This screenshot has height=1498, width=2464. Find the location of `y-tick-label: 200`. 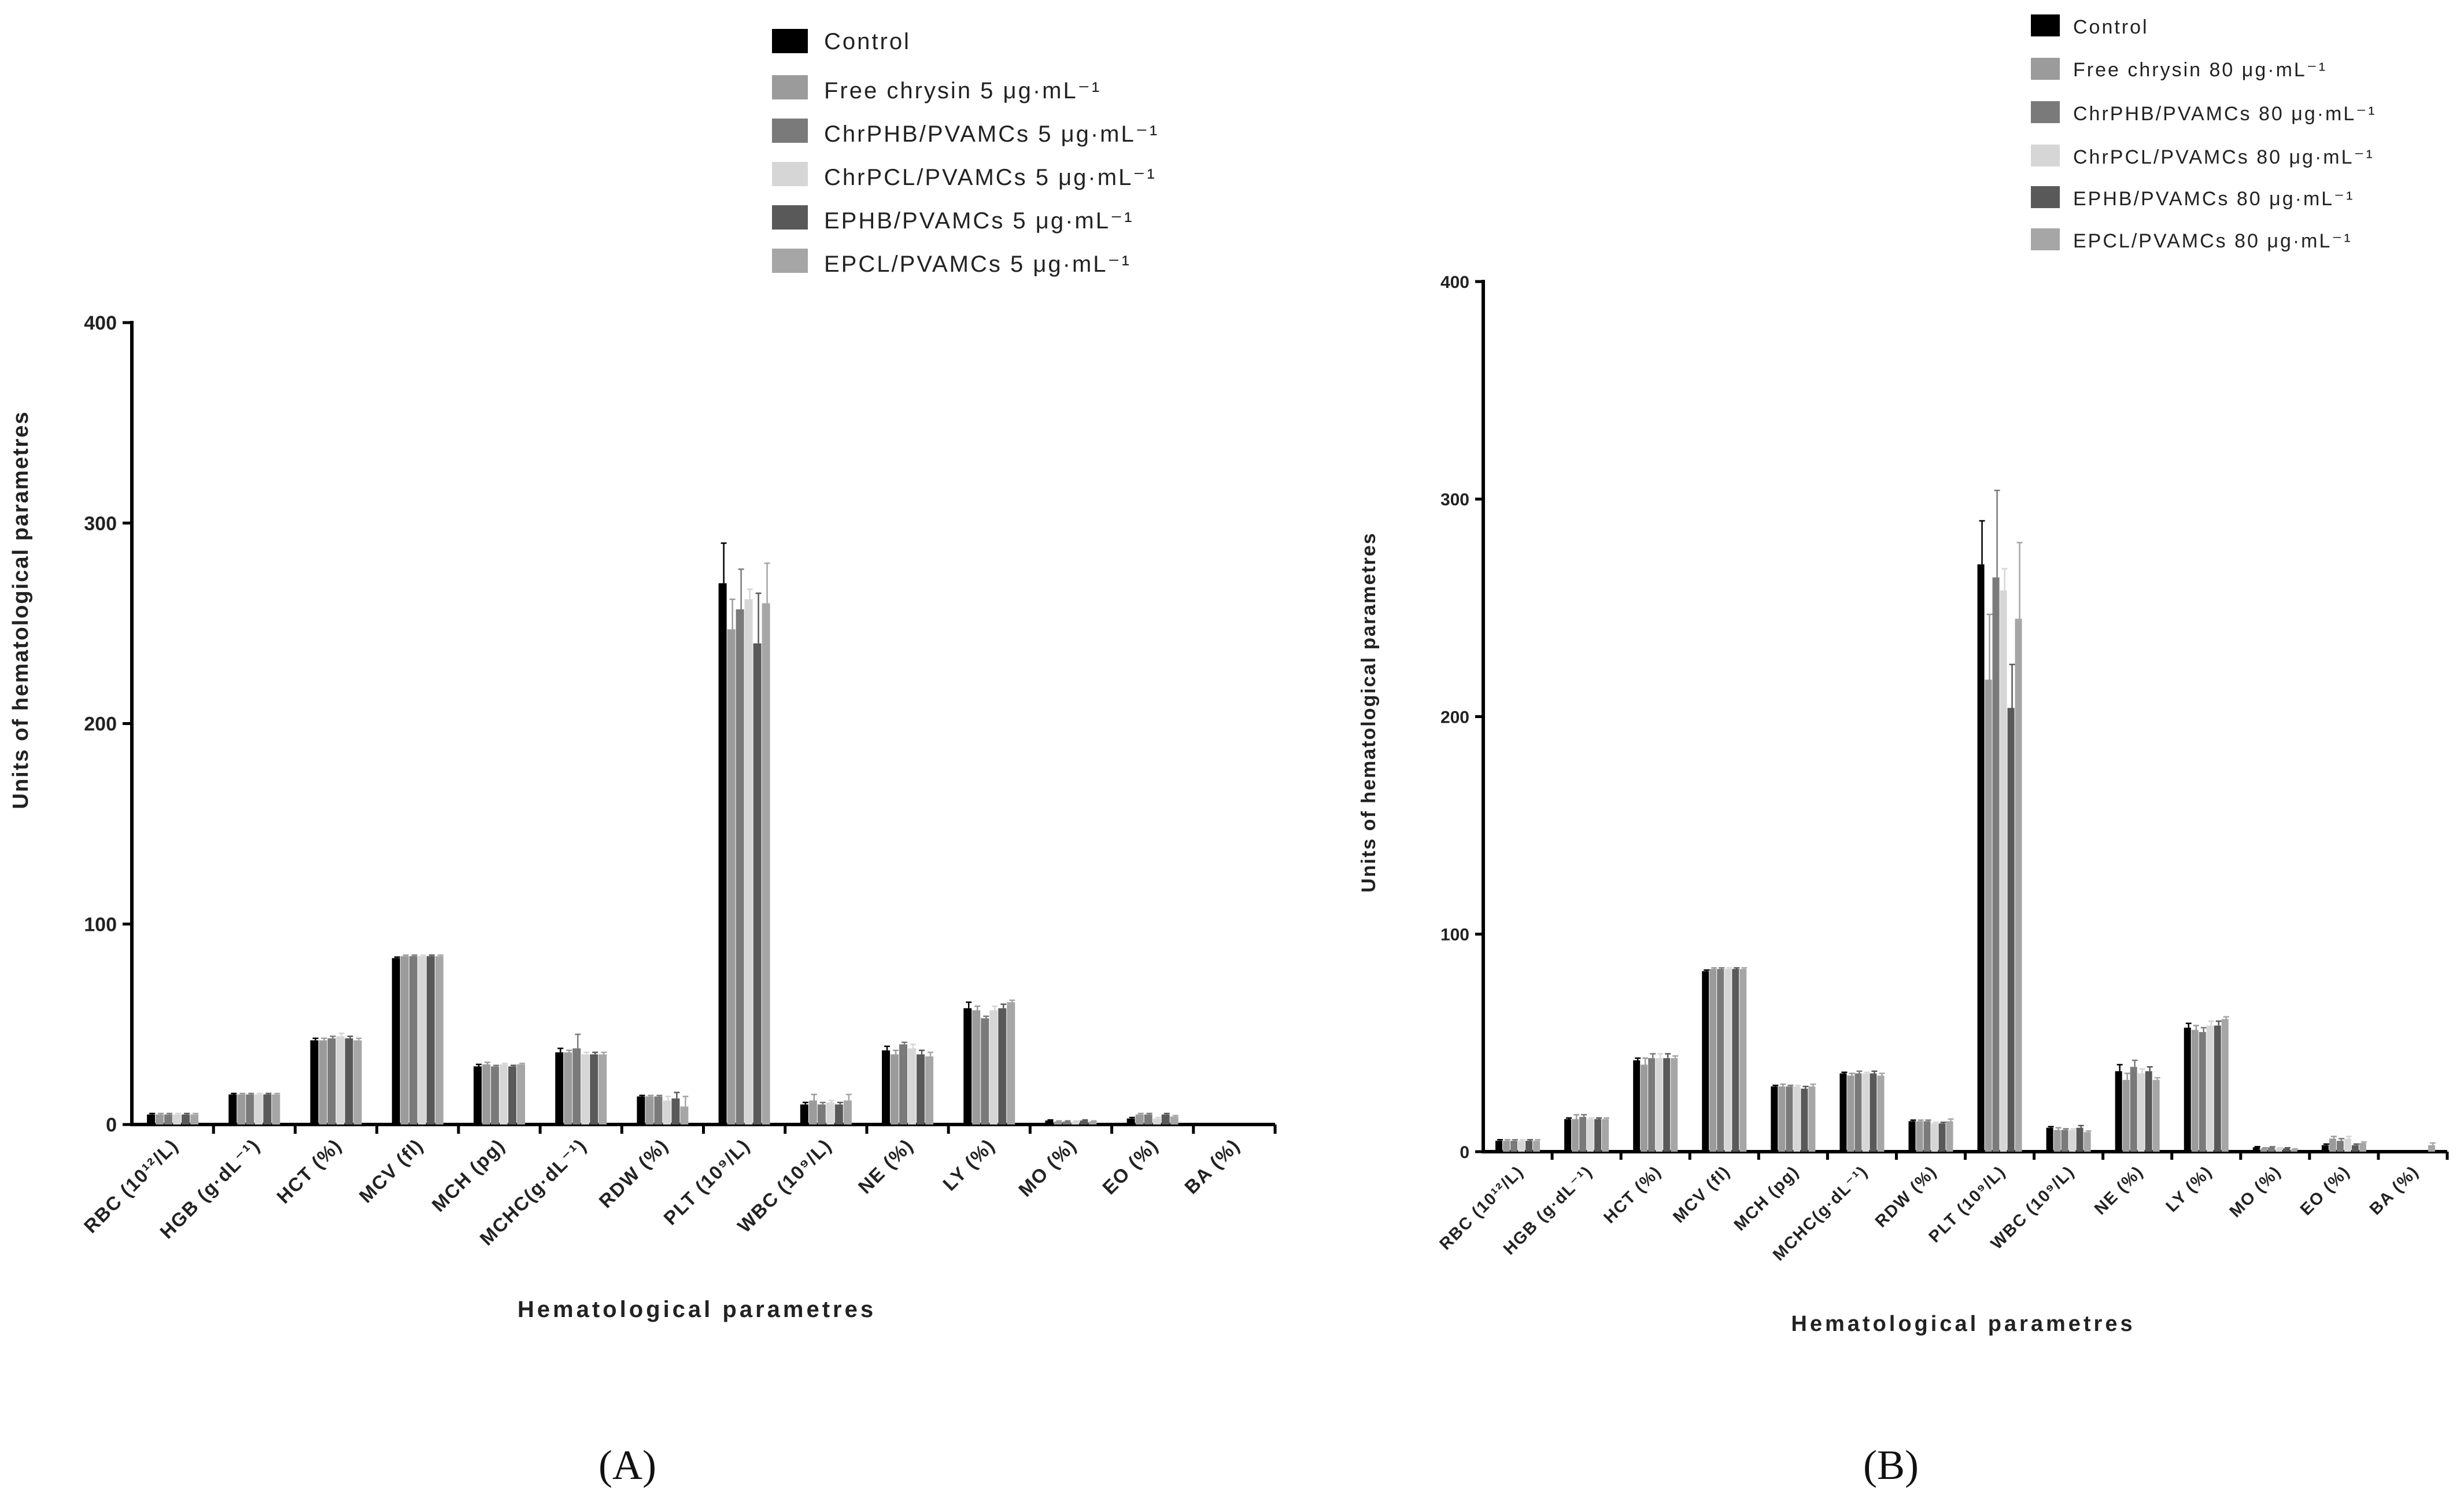

y-tick-label: 200 is located at coordinates (100, 724).